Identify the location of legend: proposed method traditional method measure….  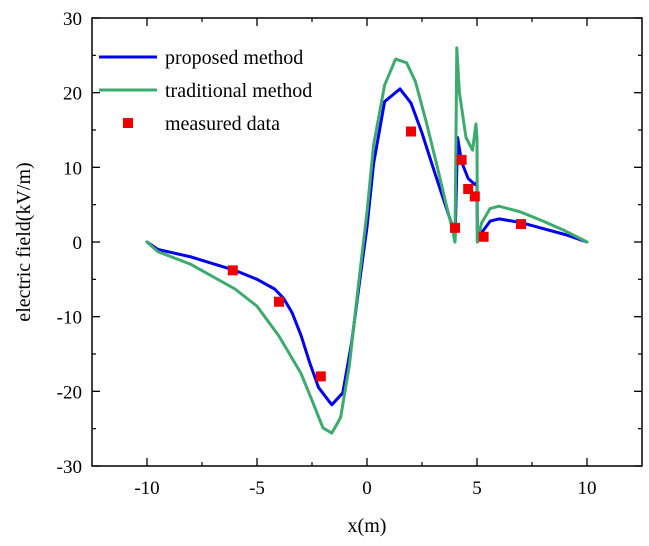
(205, 91).